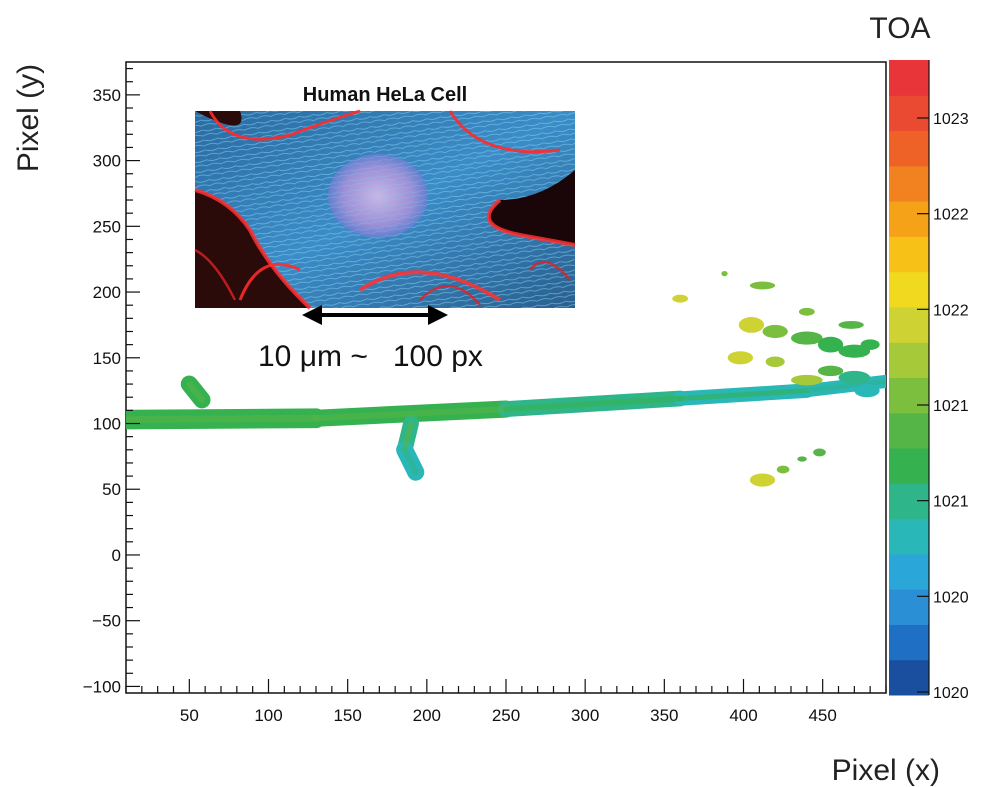 Image resolution: width=981 pixels, height=787 pixels. I want to click on x-tick-label: 250, so click(506, 715).